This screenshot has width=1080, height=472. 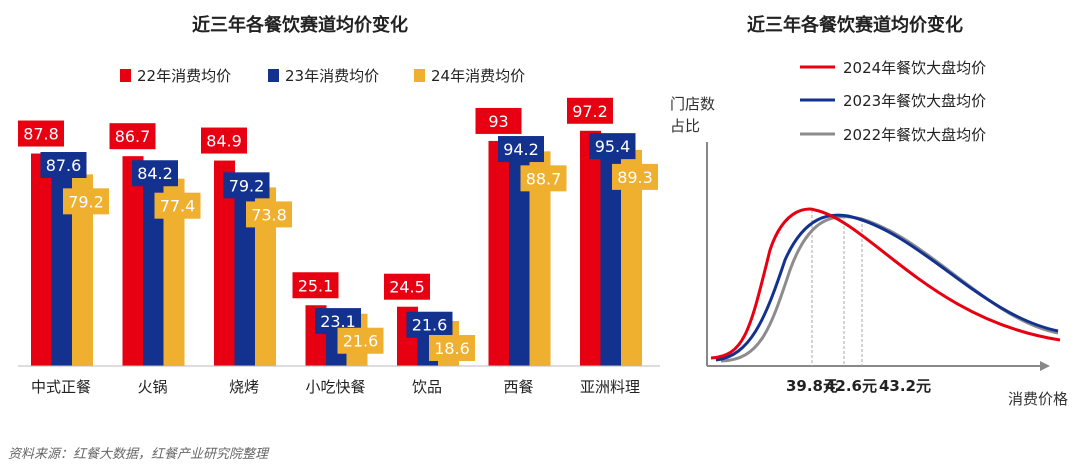 What do you see at coordinates (855, 25) in the screenshot?
I see `right-chart-title: 近三年各餐饮赛道均价变化` at bounding box center [855, 25].